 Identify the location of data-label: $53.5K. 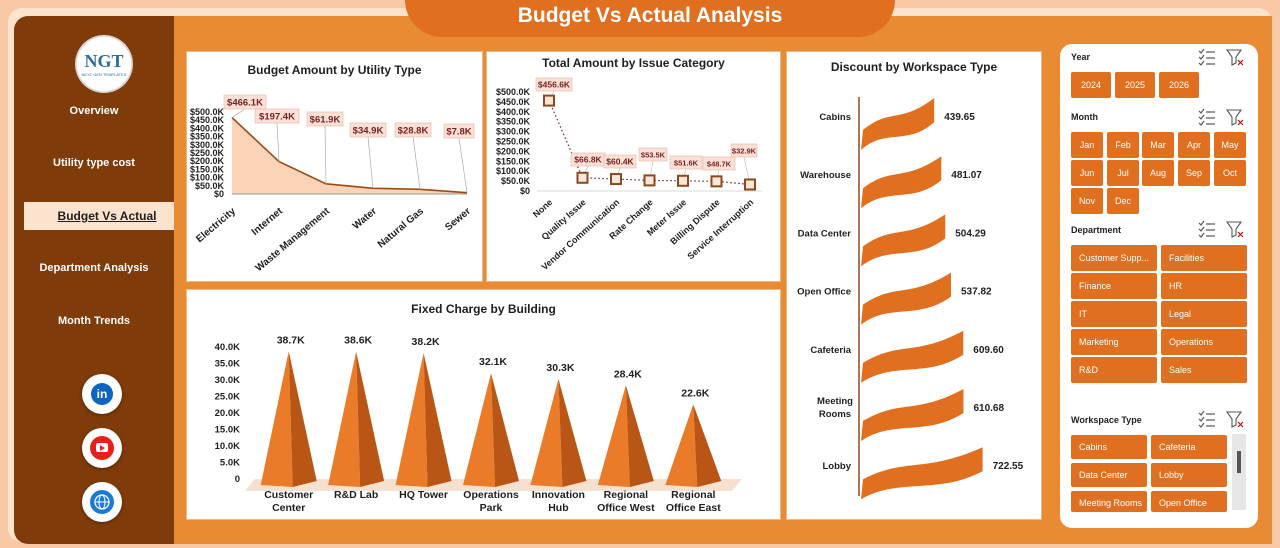
(653, 155).